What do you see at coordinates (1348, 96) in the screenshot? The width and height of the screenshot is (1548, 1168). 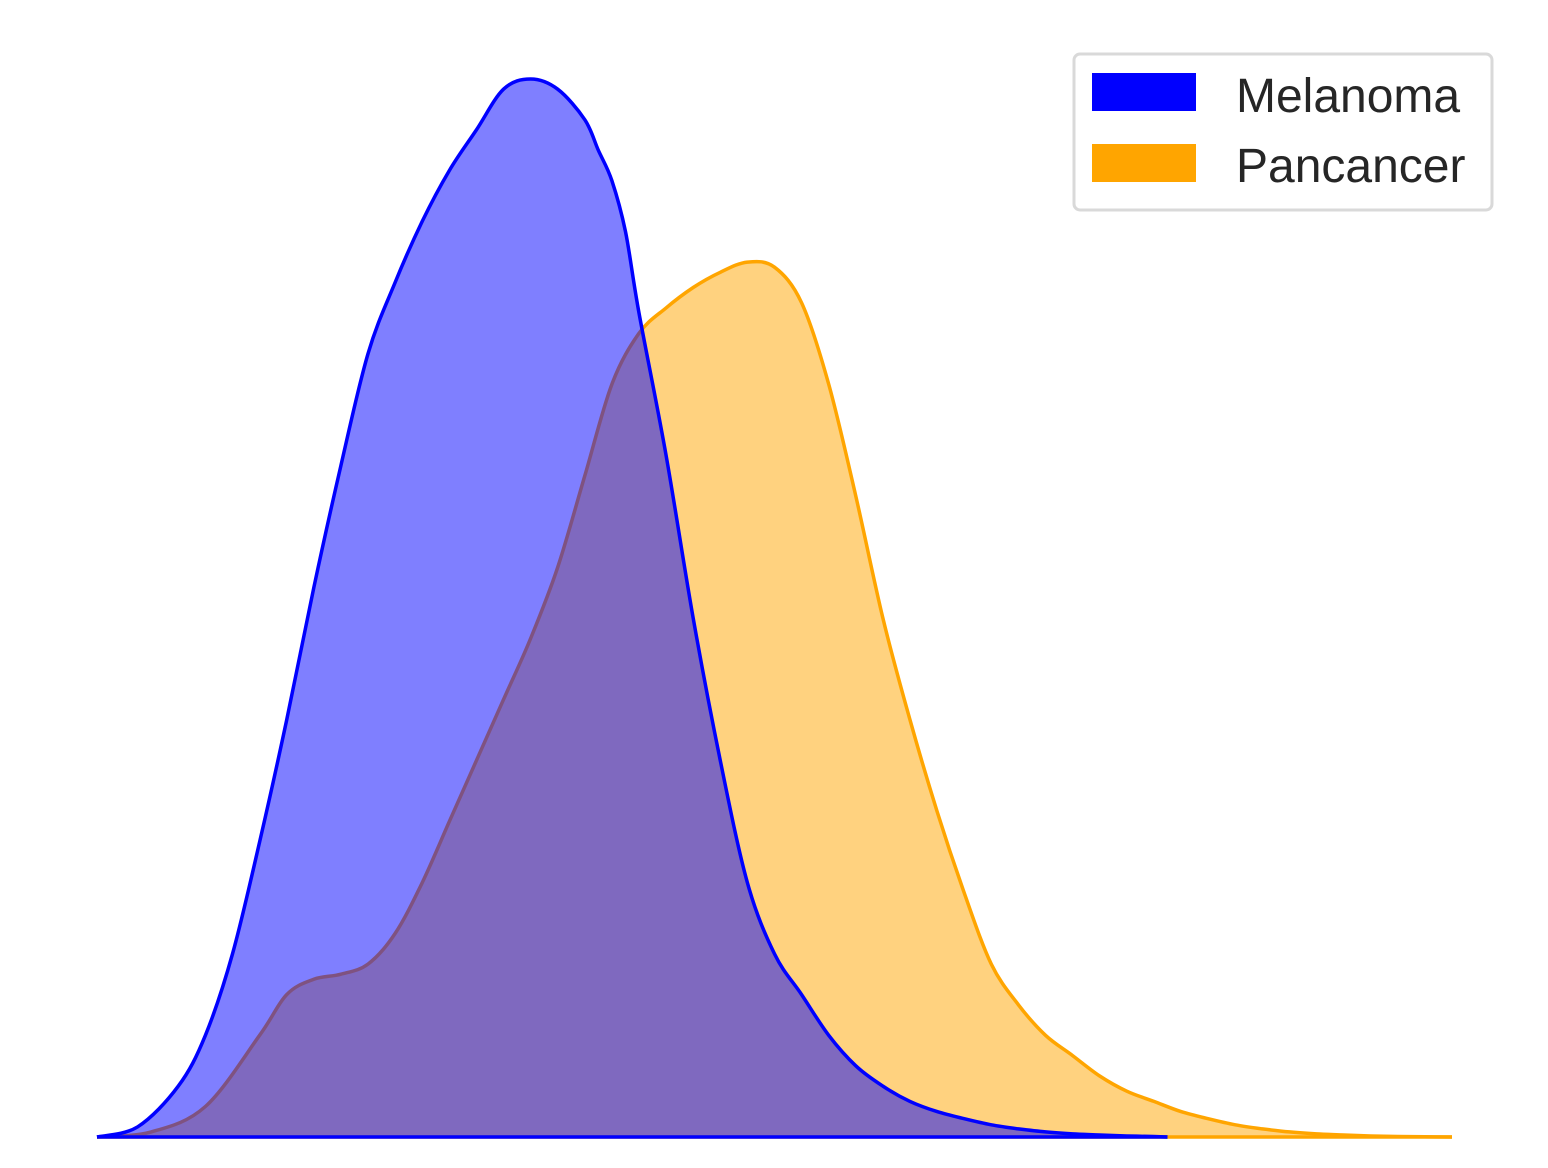 I see `legend-label-melanoma: Melanoma` at bounding box center [1348, 96].